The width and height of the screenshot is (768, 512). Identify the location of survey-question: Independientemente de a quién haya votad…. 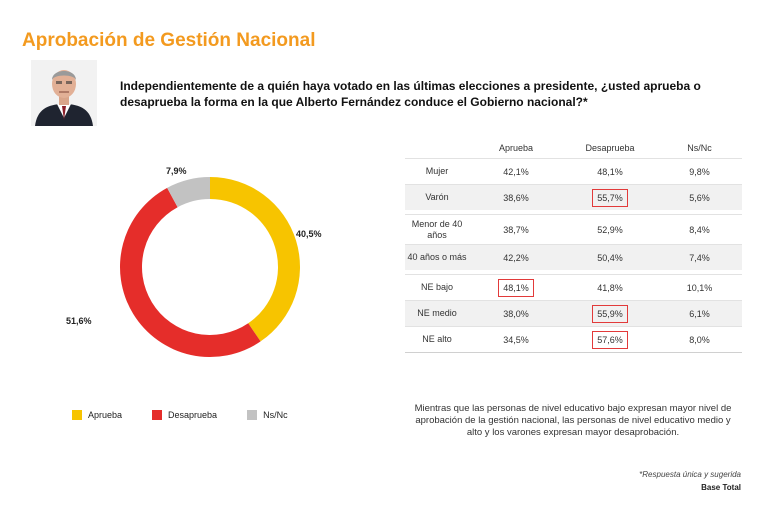
(410, 94).